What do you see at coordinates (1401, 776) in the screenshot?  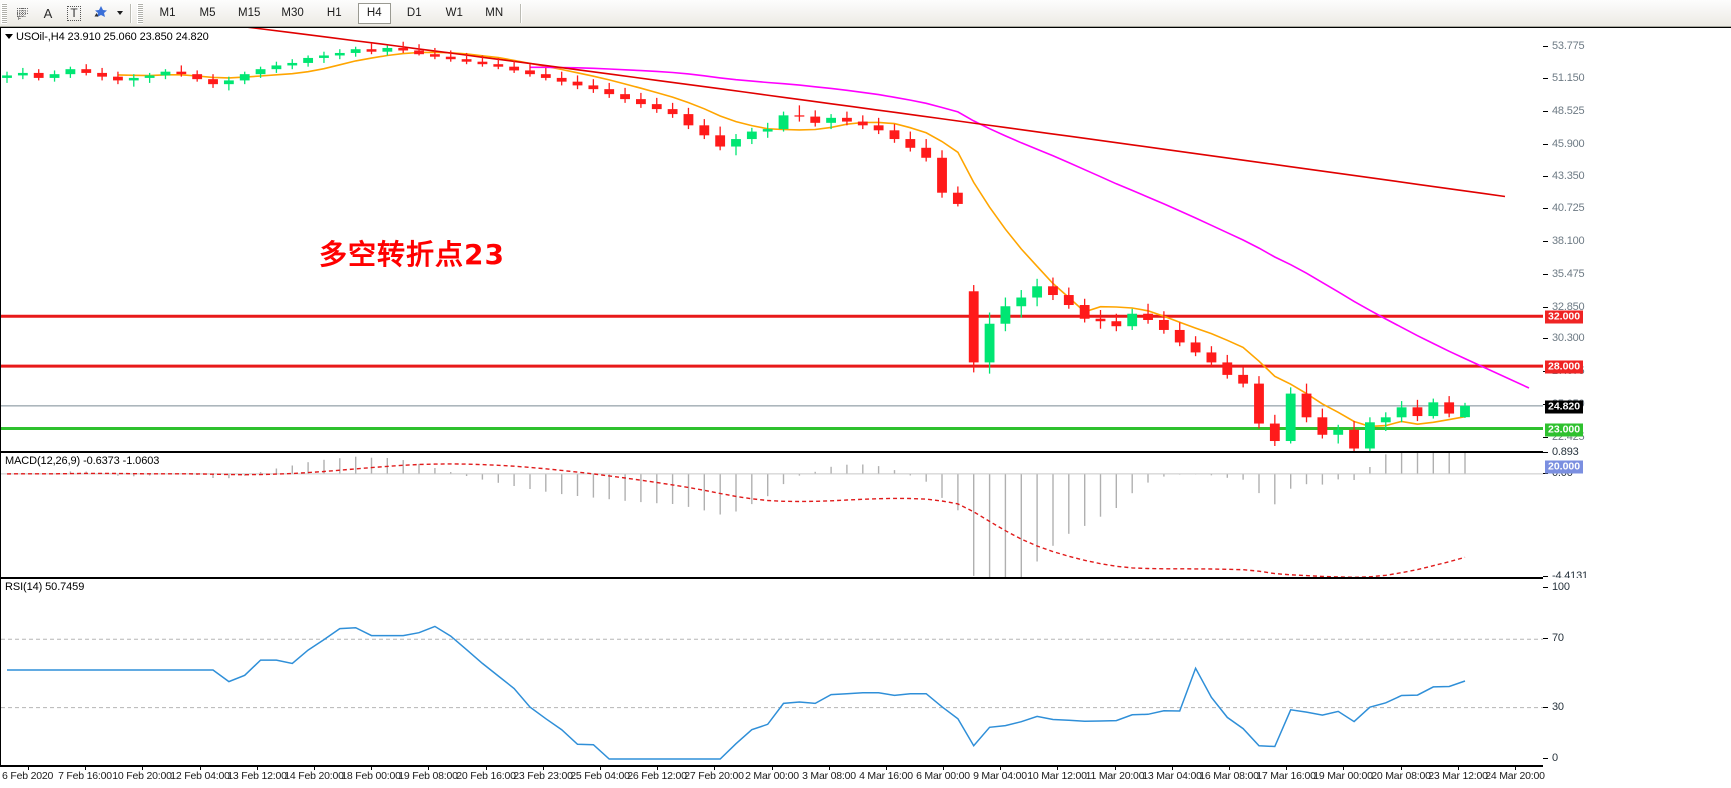 I see `time-axis-label: 20 Mar 08:00` at bounding box center [1401, 776].